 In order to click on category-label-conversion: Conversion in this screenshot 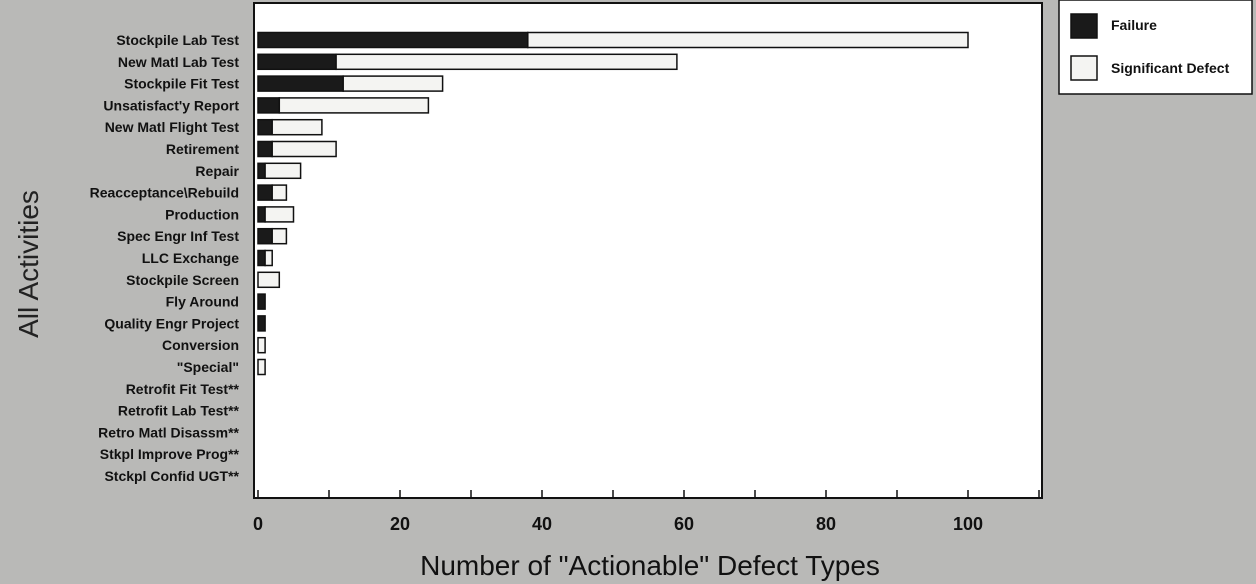, I will do `click(200, 345)`.